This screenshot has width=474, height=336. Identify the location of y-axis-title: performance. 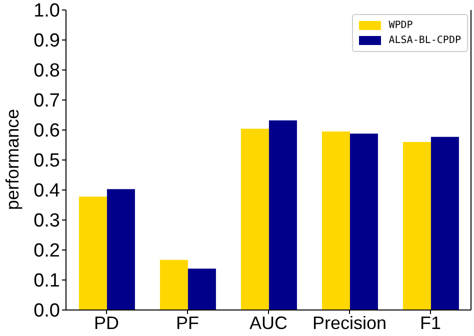
(12, 159).